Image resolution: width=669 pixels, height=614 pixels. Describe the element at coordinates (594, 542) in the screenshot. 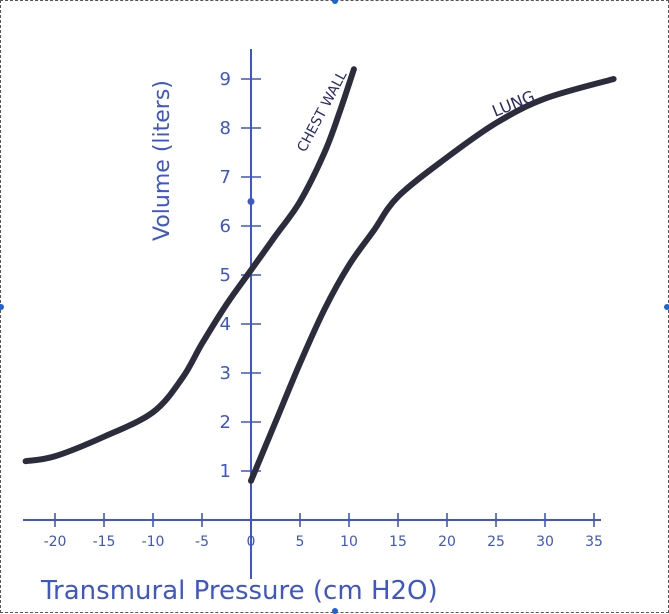

I see `x-tick-label: 35` at that location.